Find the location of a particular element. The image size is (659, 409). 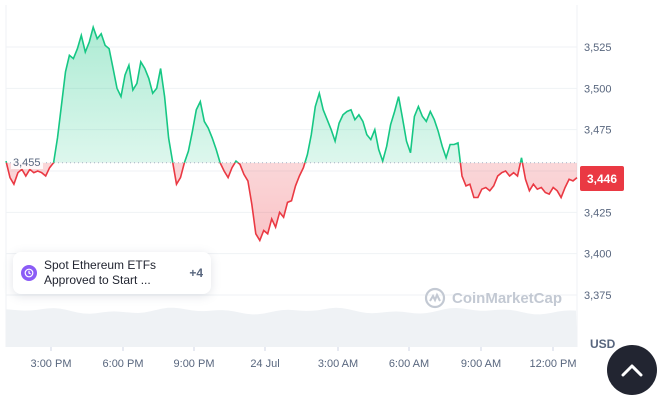

clock-history-icon is located at coordinates (29, 273).